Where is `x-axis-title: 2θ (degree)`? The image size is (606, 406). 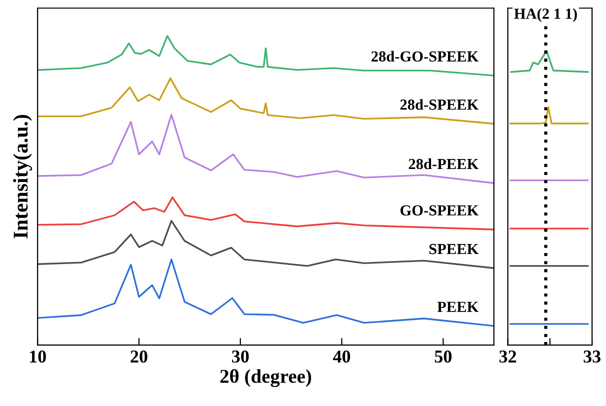 x-axis-title: 2θ (degree) is located at coordinates (266, 378).